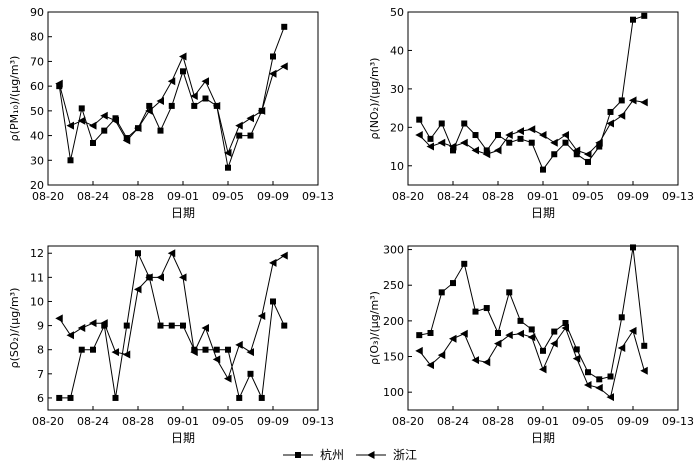  What do you see at coordinates (37, 37) in the screenshot?
I see `y-tick-label: 80` at bounding box center [37, 37].